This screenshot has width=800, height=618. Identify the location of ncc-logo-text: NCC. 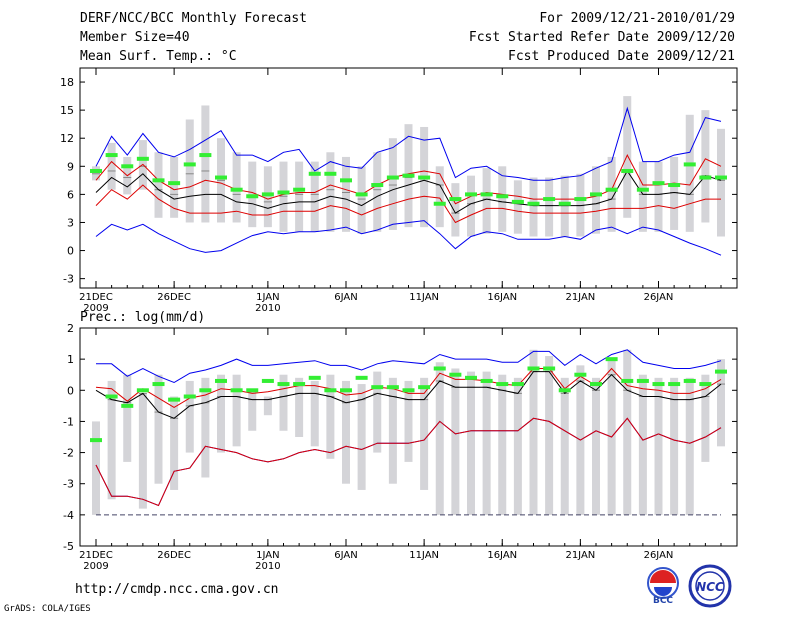
(710, 587).